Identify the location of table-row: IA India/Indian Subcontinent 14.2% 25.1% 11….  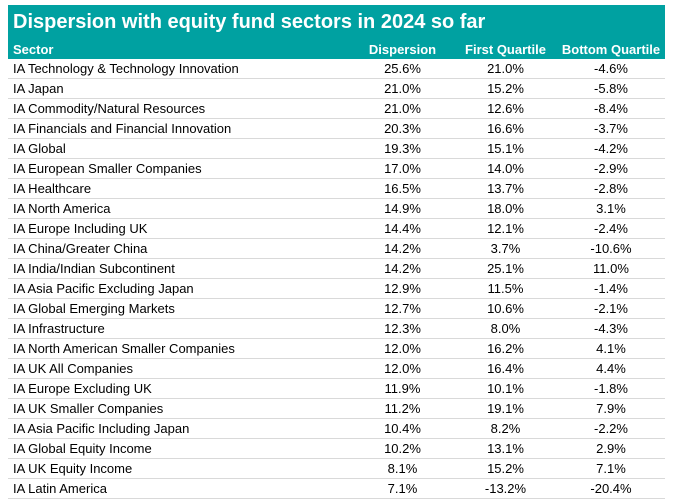
(336, 268).